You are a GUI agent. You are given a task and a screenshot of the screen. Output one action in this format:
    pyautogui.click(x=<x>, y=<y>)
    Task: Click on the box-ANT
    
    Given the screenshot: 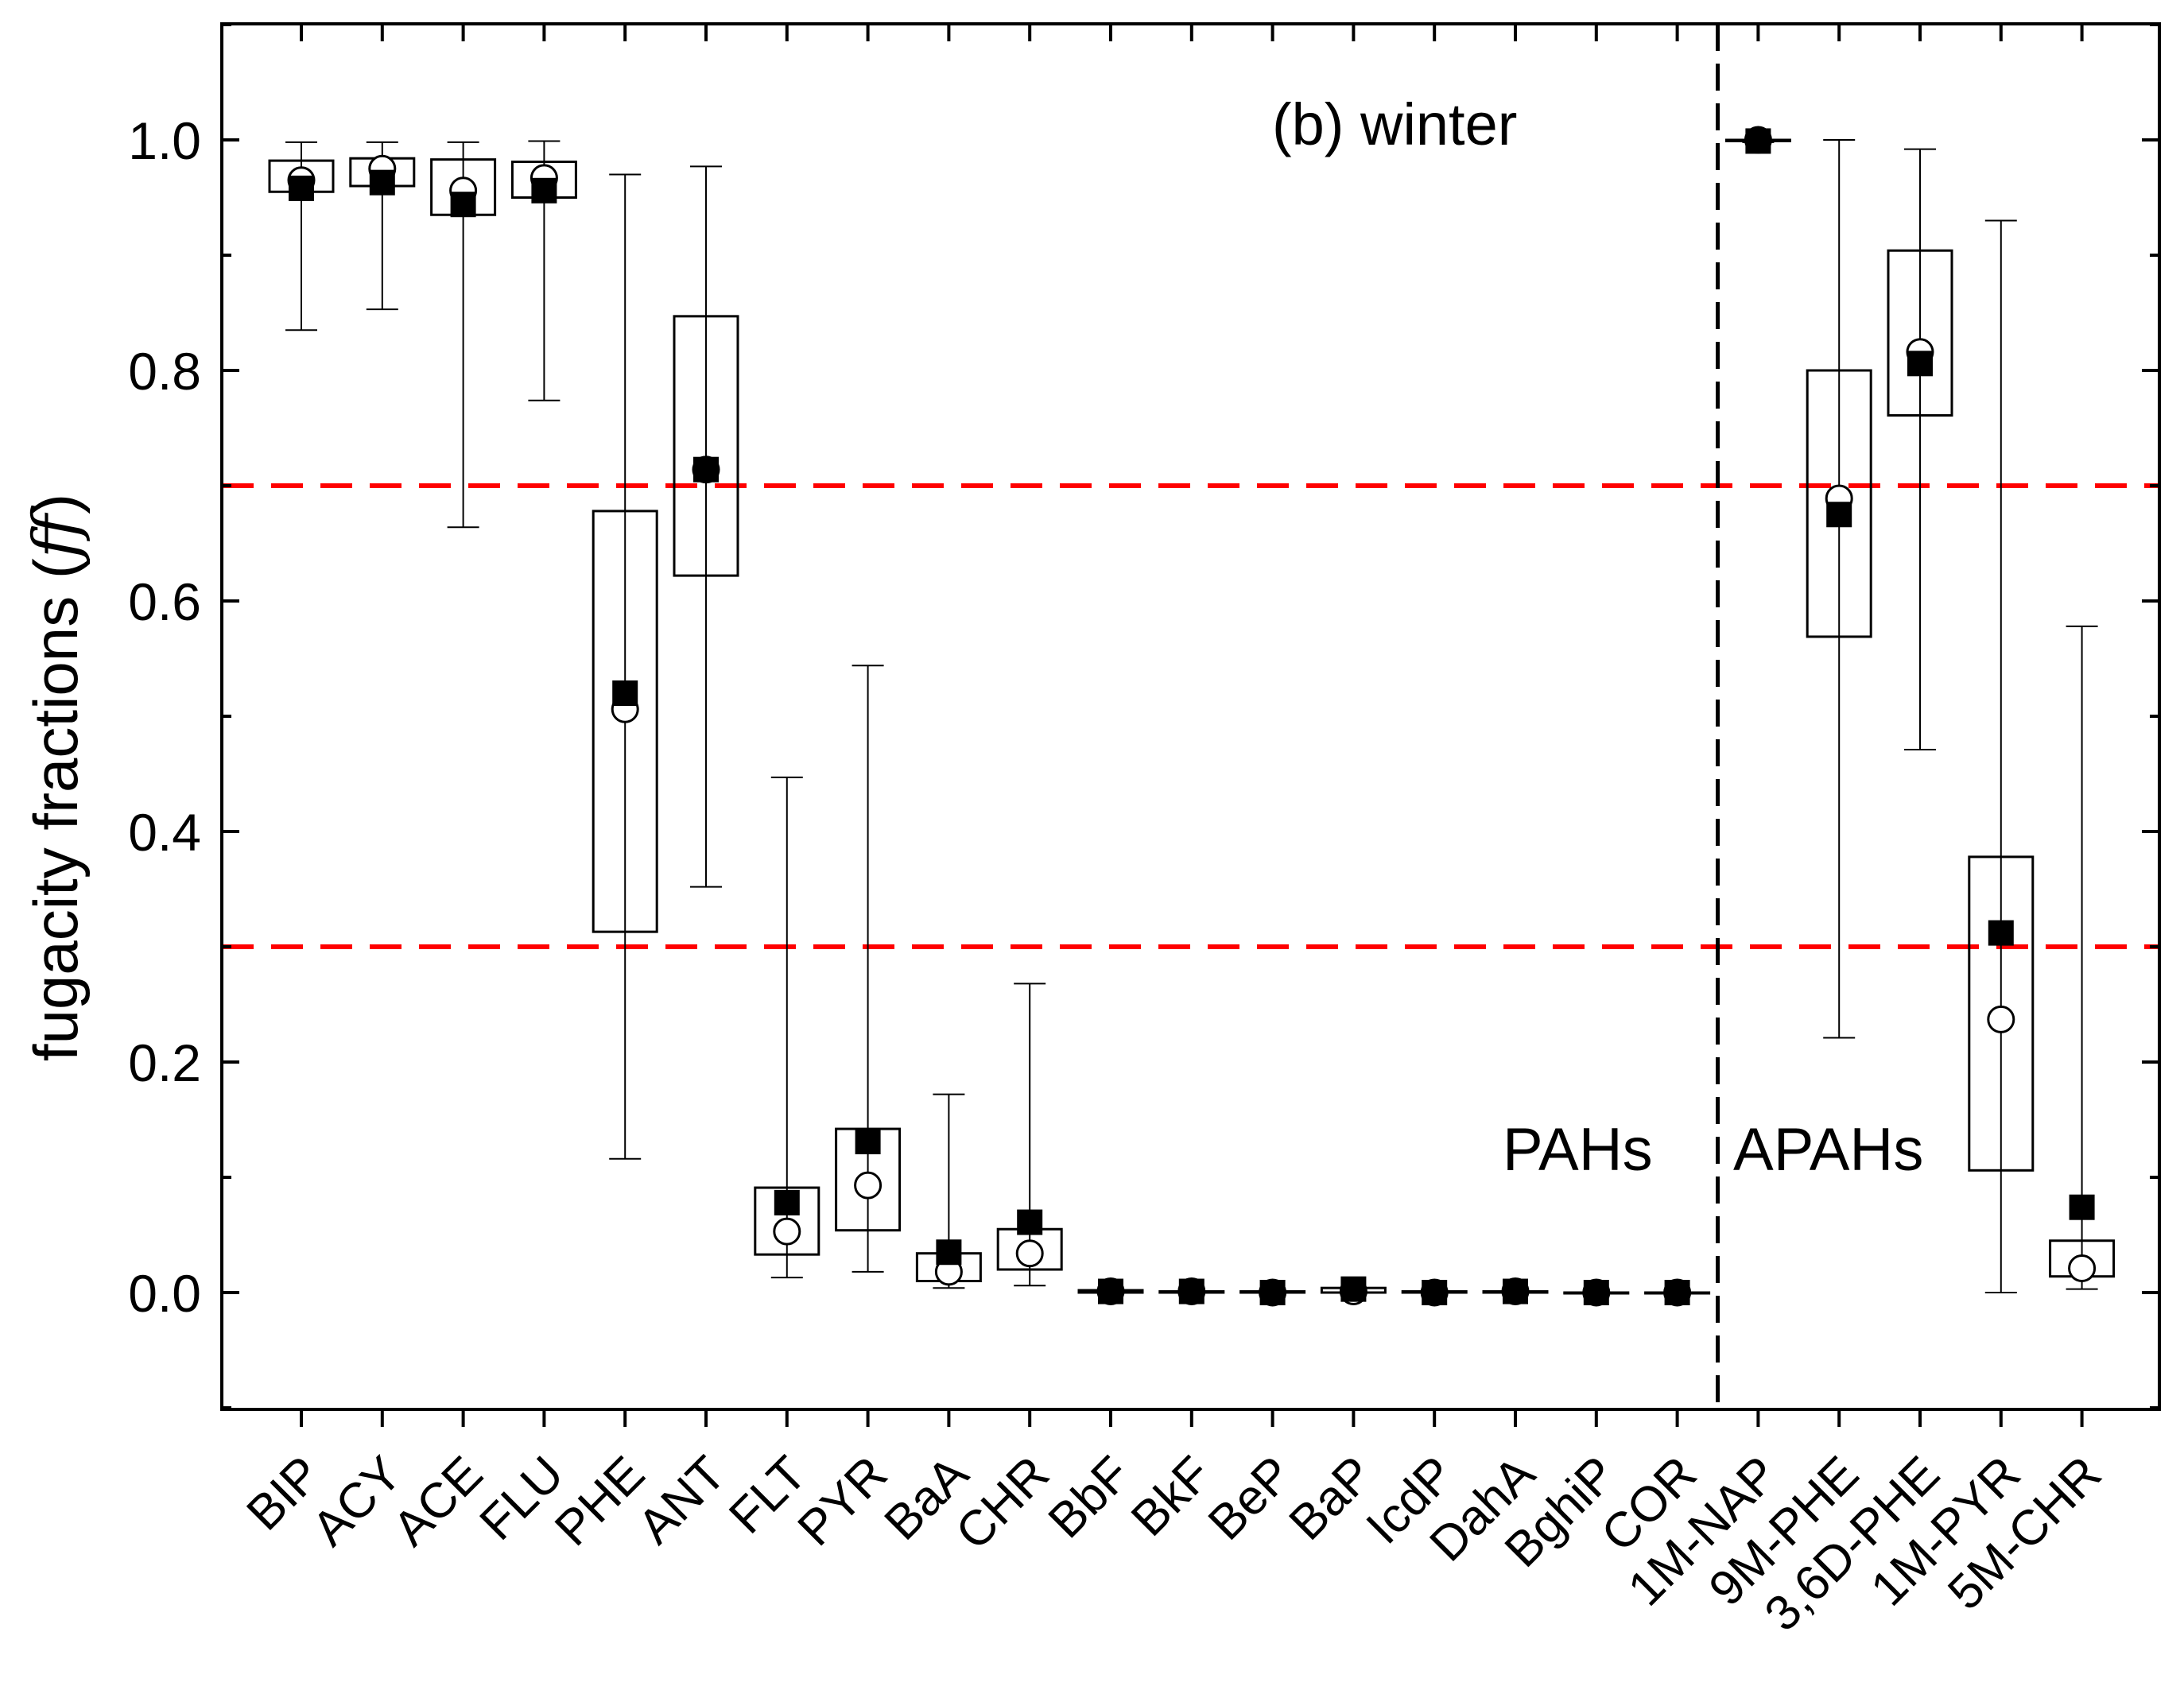 What is the action you would take?
    pyautogui.click(x=706, y=526)
    